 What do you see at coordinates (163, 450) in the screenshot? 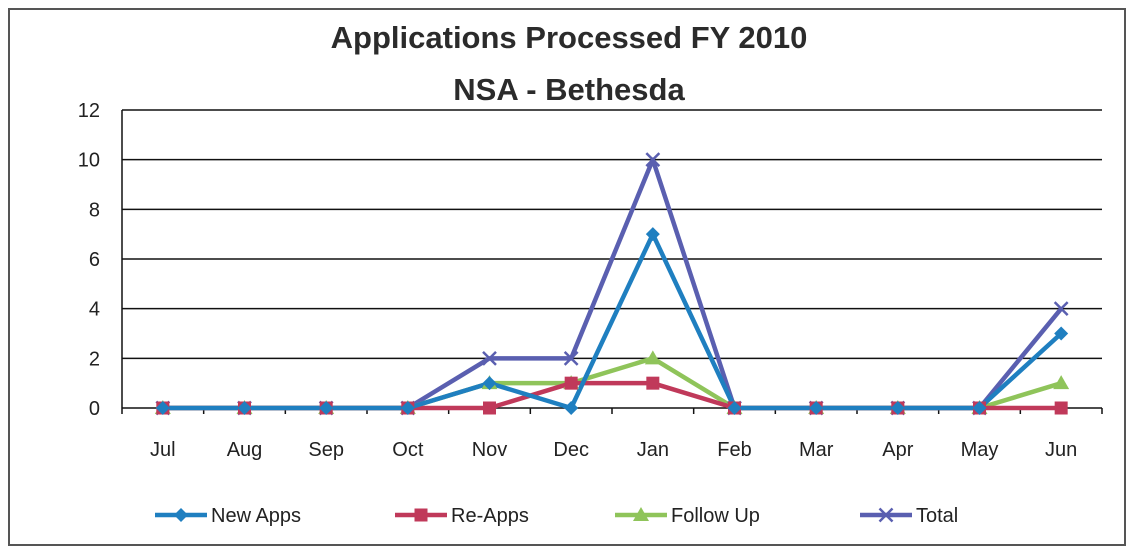
I see `x-tick-label: Jul` at bounding box center [163, 450].